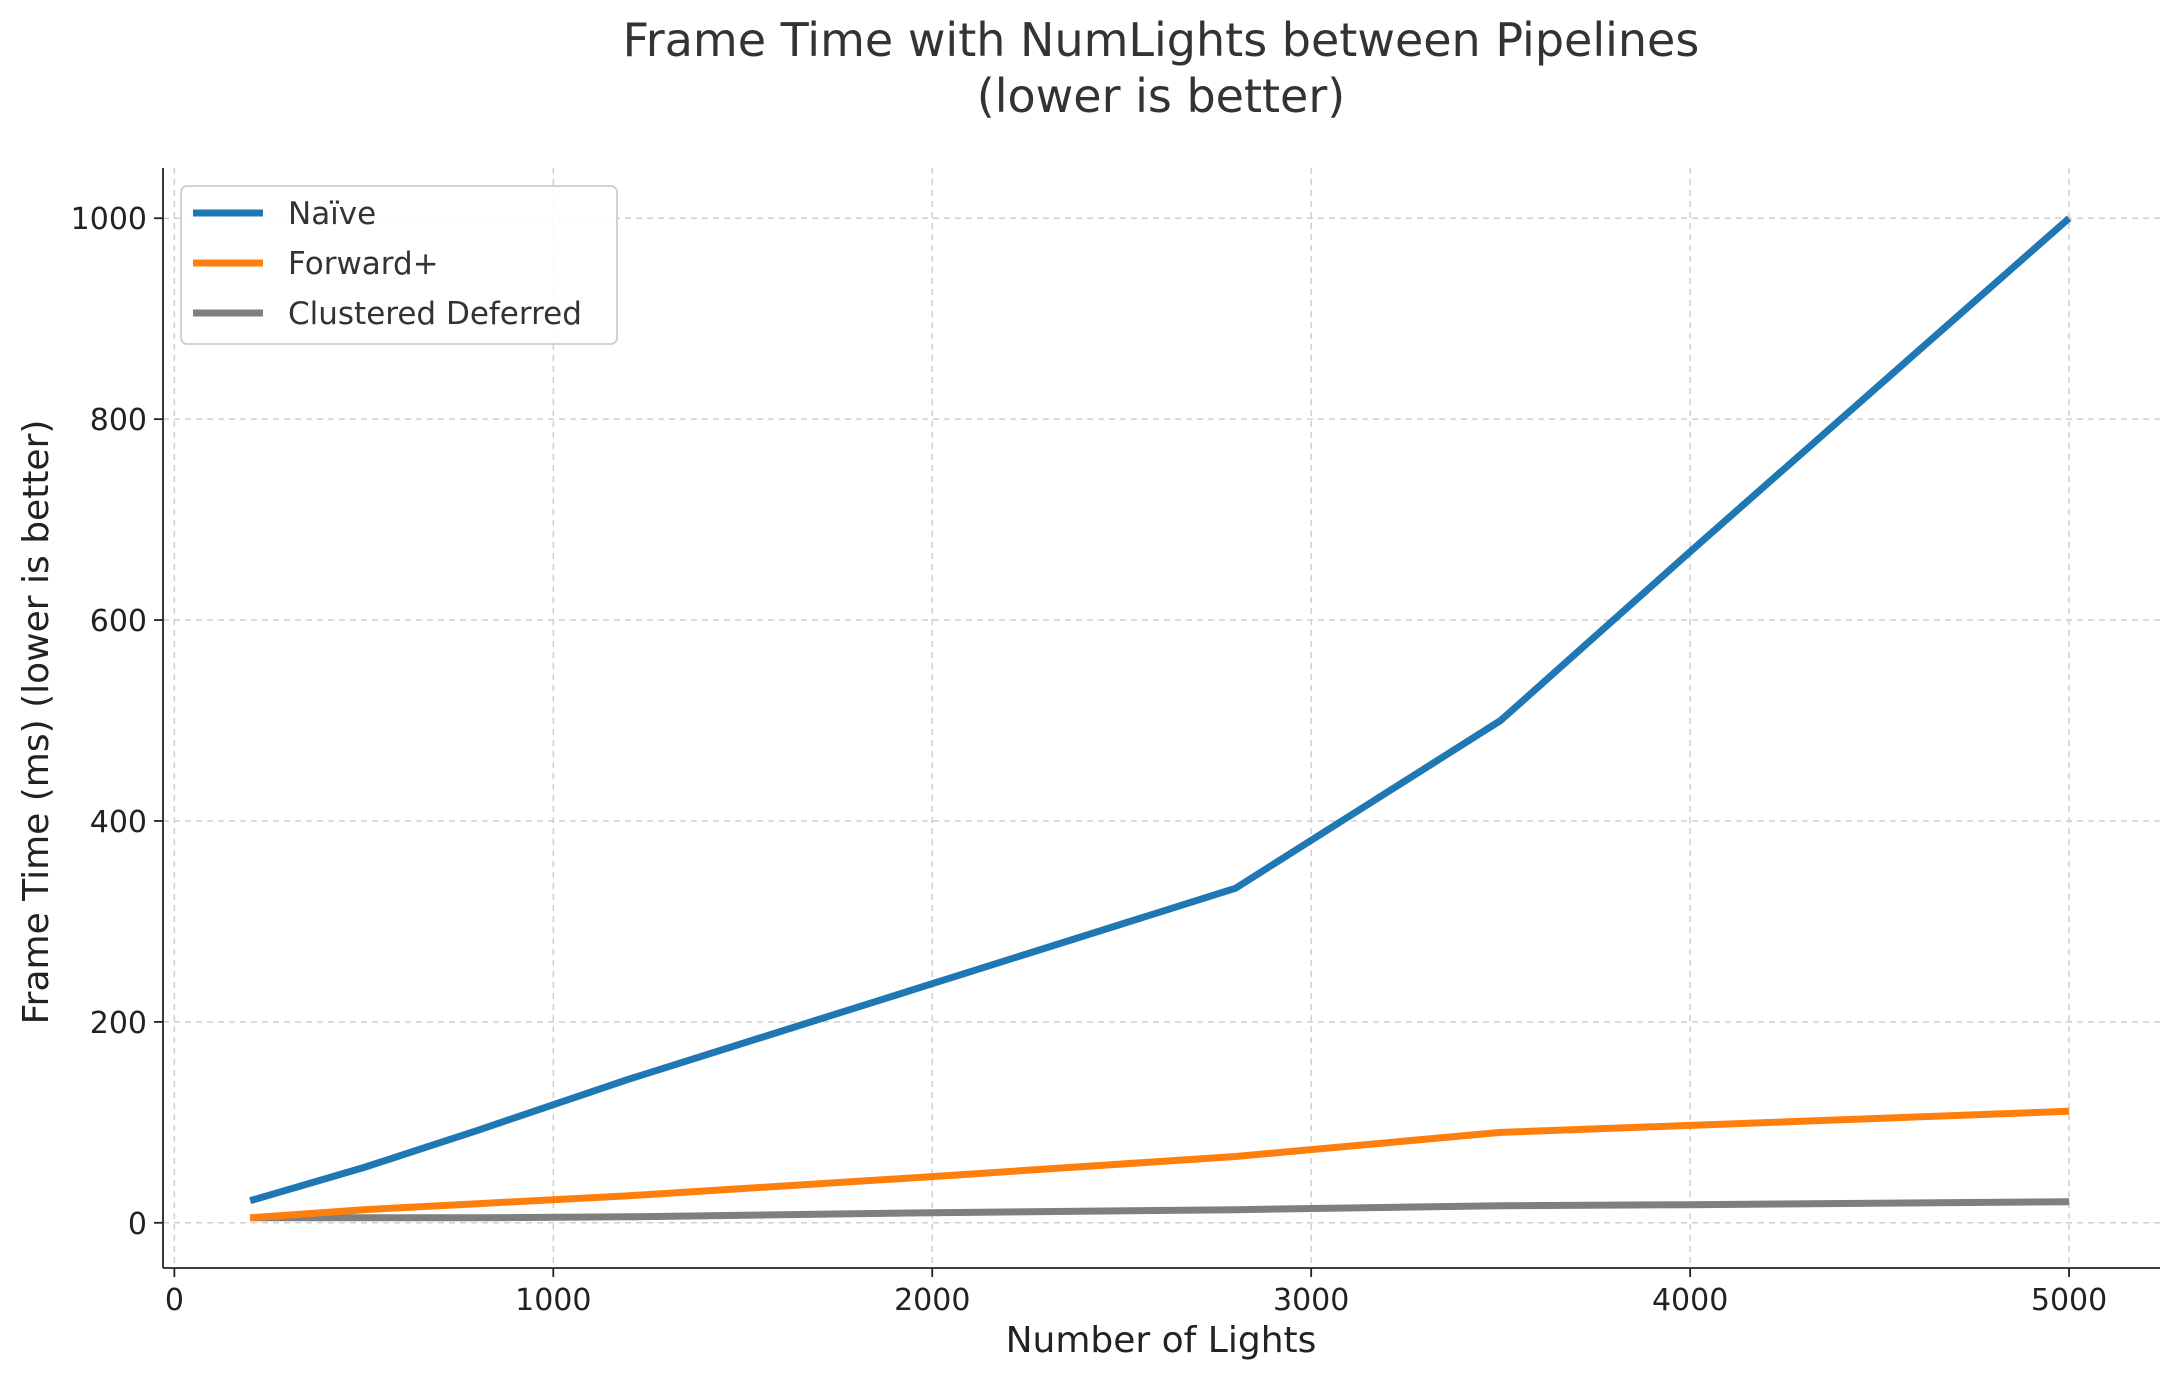  I want to click on legend-label-2: Clustered Deferred, so click(435, 314).